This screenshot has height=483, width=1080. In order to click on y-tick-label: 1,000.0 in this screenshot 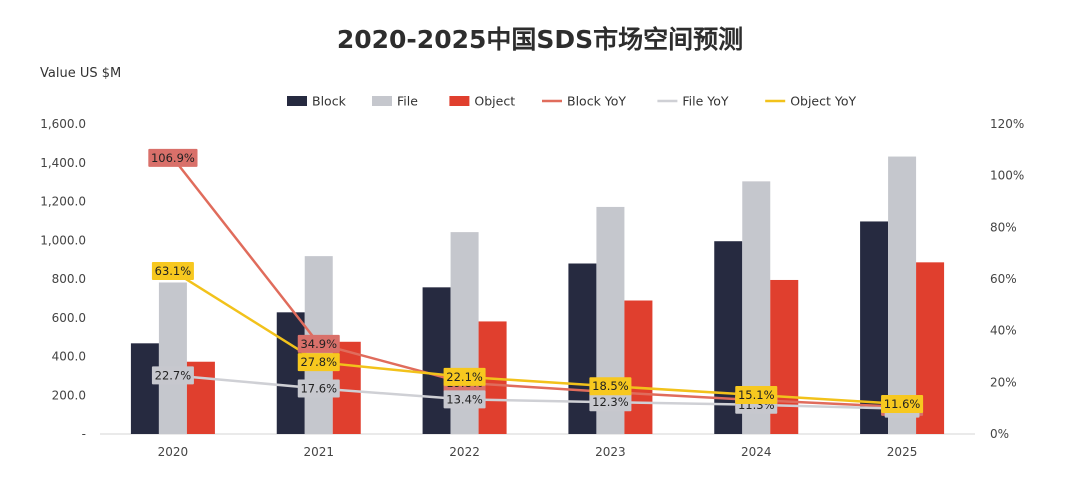, I will do `click(63, 240)`.